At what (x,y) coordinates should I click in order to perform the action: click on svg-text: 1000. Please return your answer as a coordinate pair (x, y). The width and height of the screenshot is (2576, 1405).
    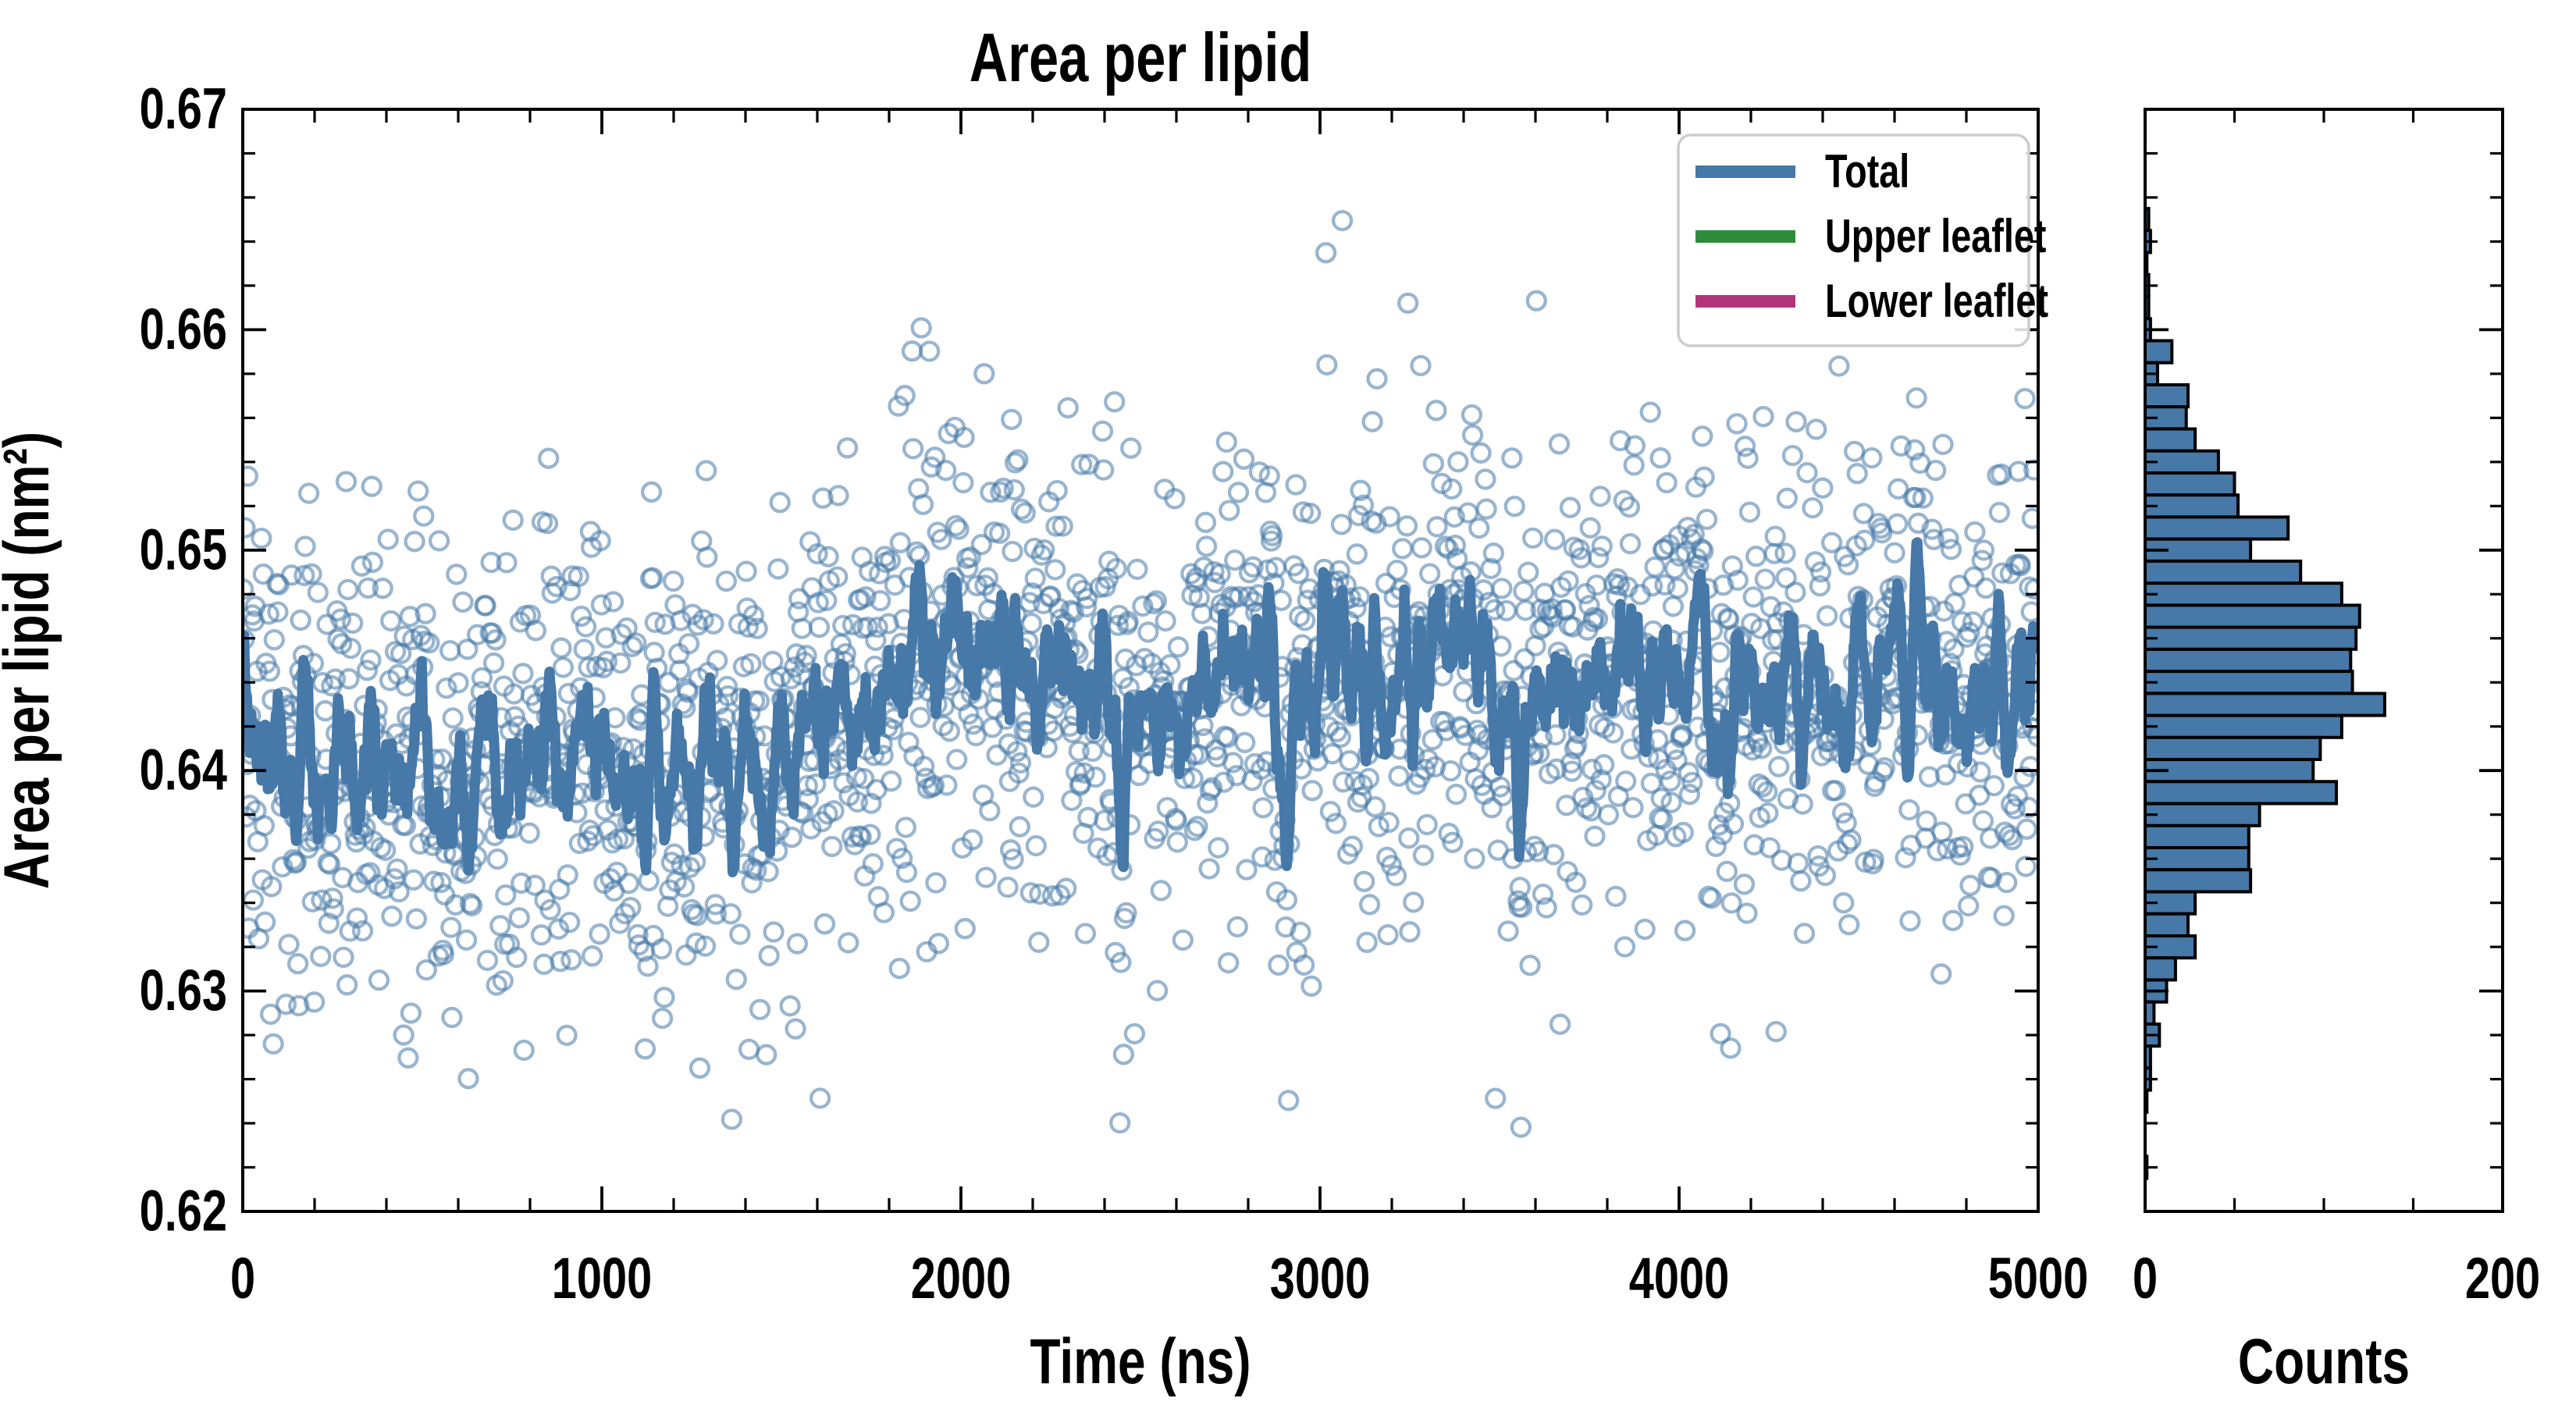
    Looking at the image, I should click on (602, 1279).